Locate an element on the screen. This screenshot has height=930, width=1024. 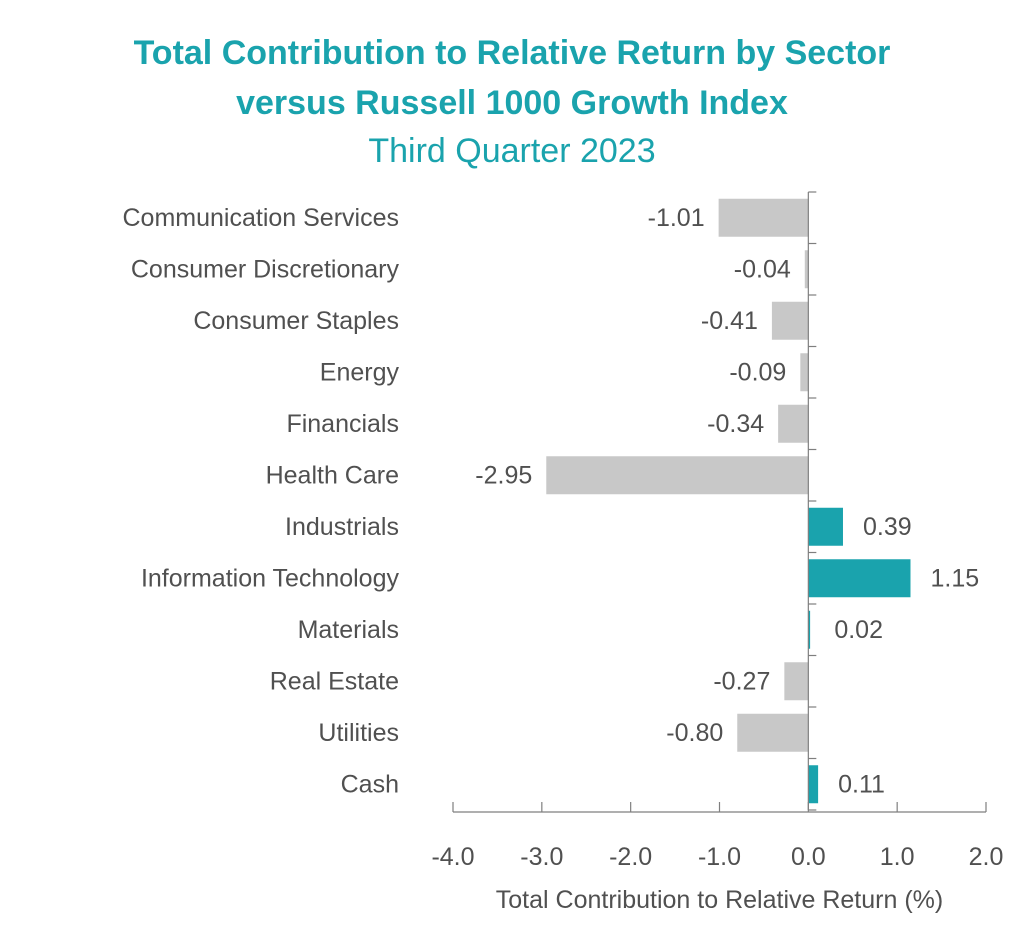
bar-consumer-staples is located at coordinates (790, 320).